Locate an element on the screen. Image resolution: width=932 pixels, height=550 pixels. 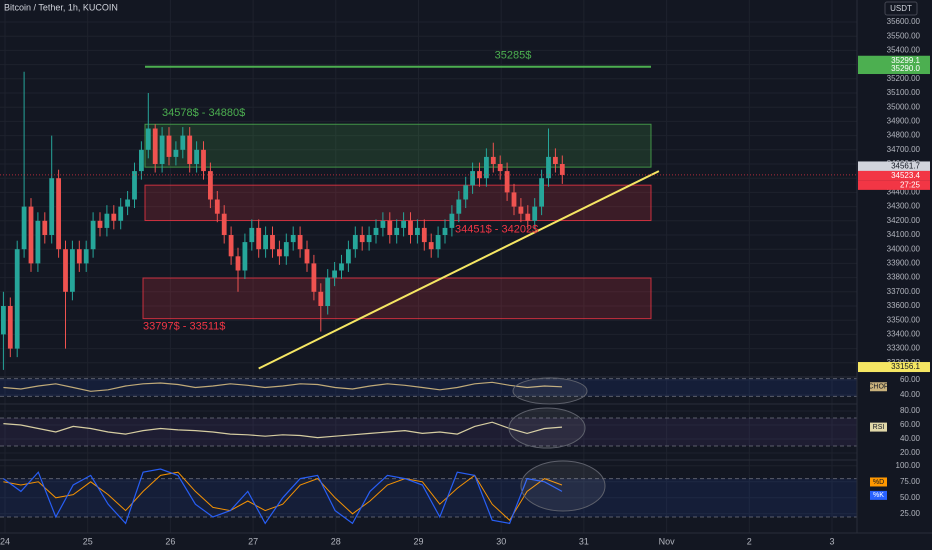
x-tick-label: 24 is located at coordinates (5, 541).